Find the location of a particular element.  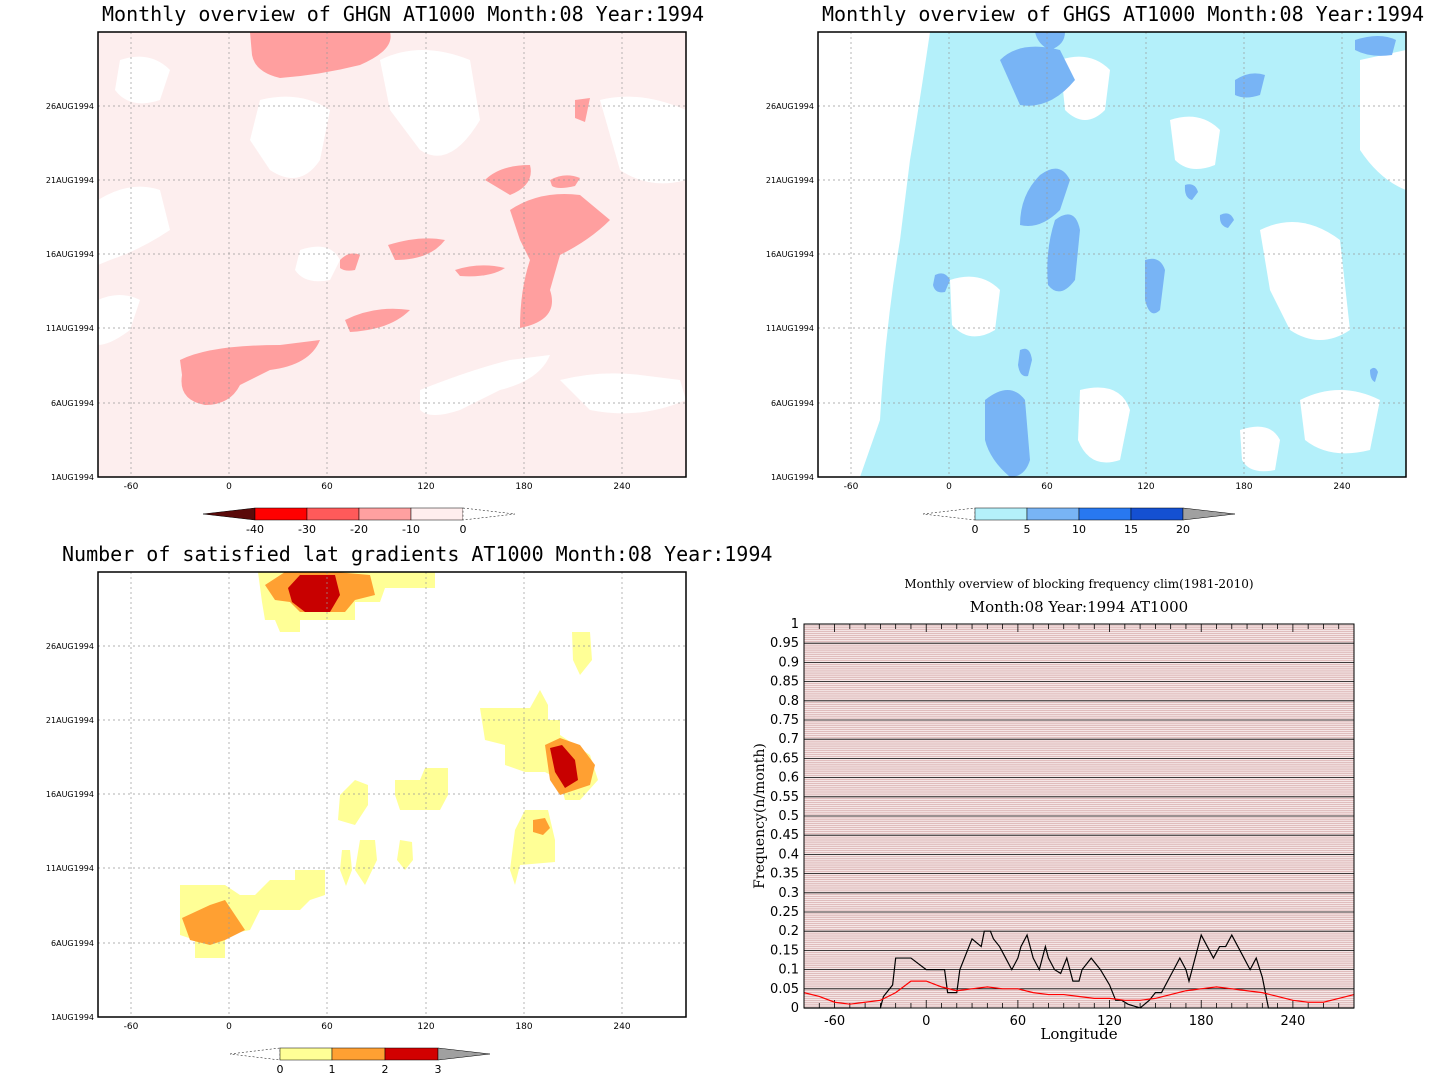

colorbar-tick-label: 3 is located at coordinates (438, 1069).